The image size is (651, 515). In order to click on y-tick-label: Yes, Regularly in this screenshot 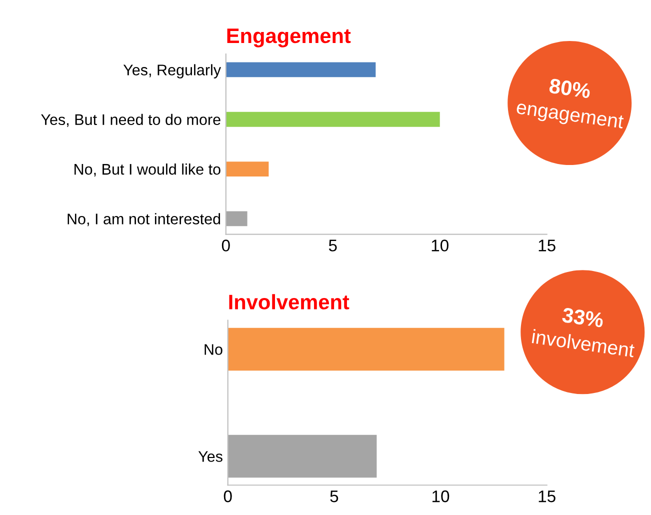, I will do `click(172, 71)`.